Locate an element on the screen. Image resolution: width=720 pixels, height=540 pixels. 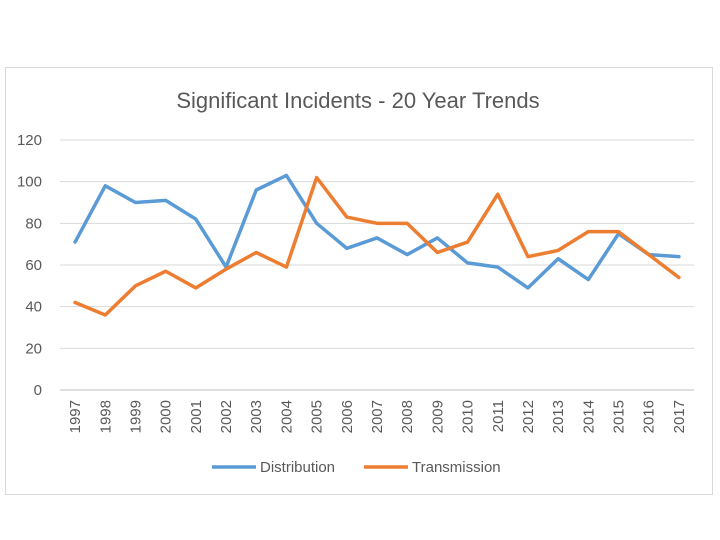
y-tick-label: 40 is located at coordinates (33, 307).